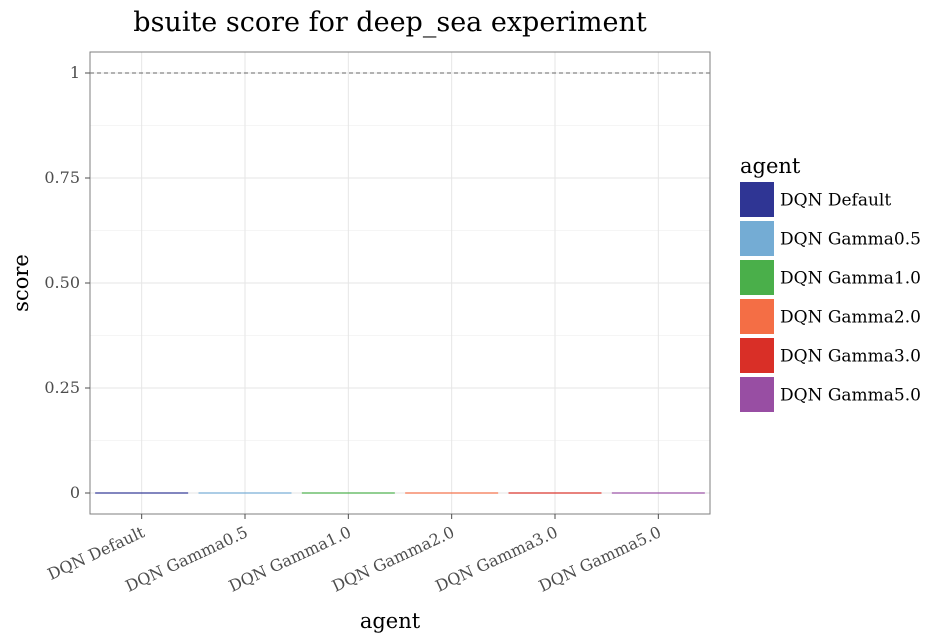 This screenshot has width=944, height=643. What do you see at coordinates (850, 279) in the screenshot?
I see `legend-label: DQN Gamma1.0` at bounding box center [850, 279].